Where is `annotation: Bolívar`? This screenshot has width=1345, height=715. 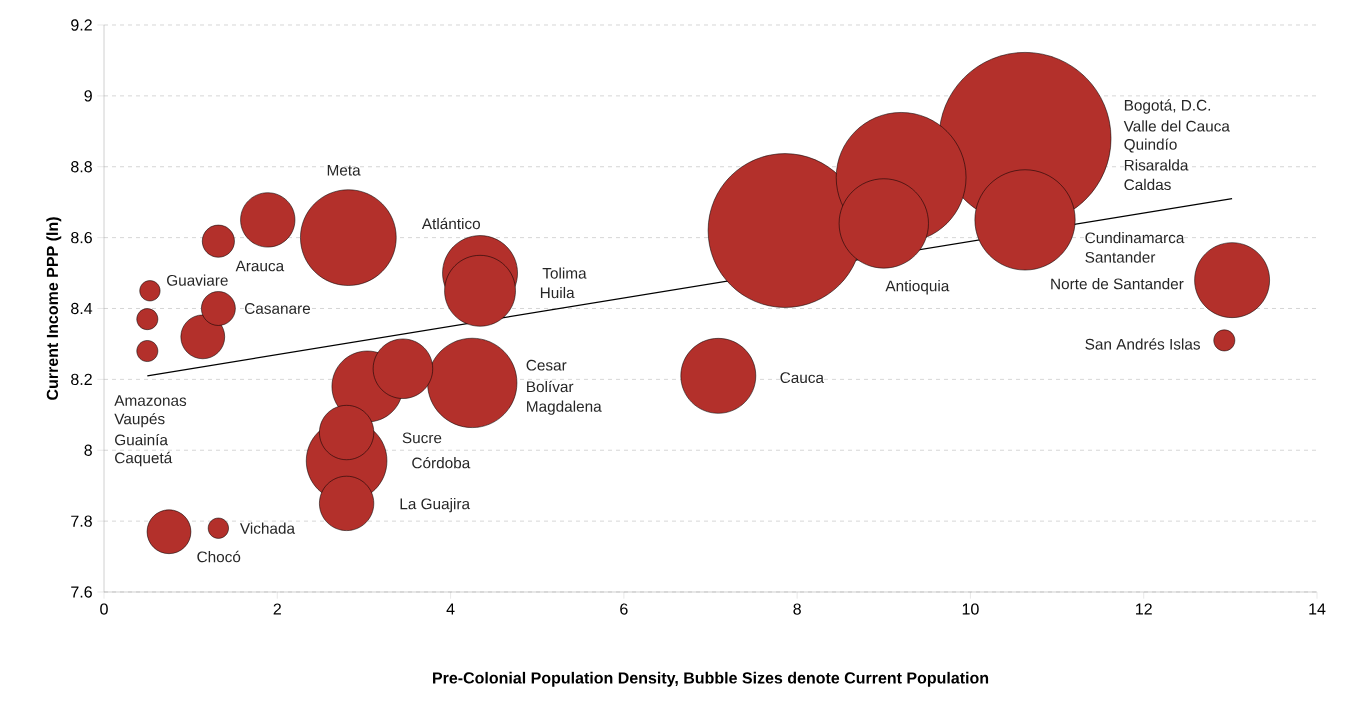 annotation: Bolívar is located at coordinates (550, 386).